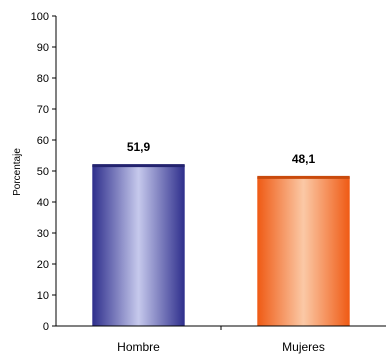 The width and height of the screenshot is (391, 356). I want to click on x-category-label: Mujeres, so click(303, 347).